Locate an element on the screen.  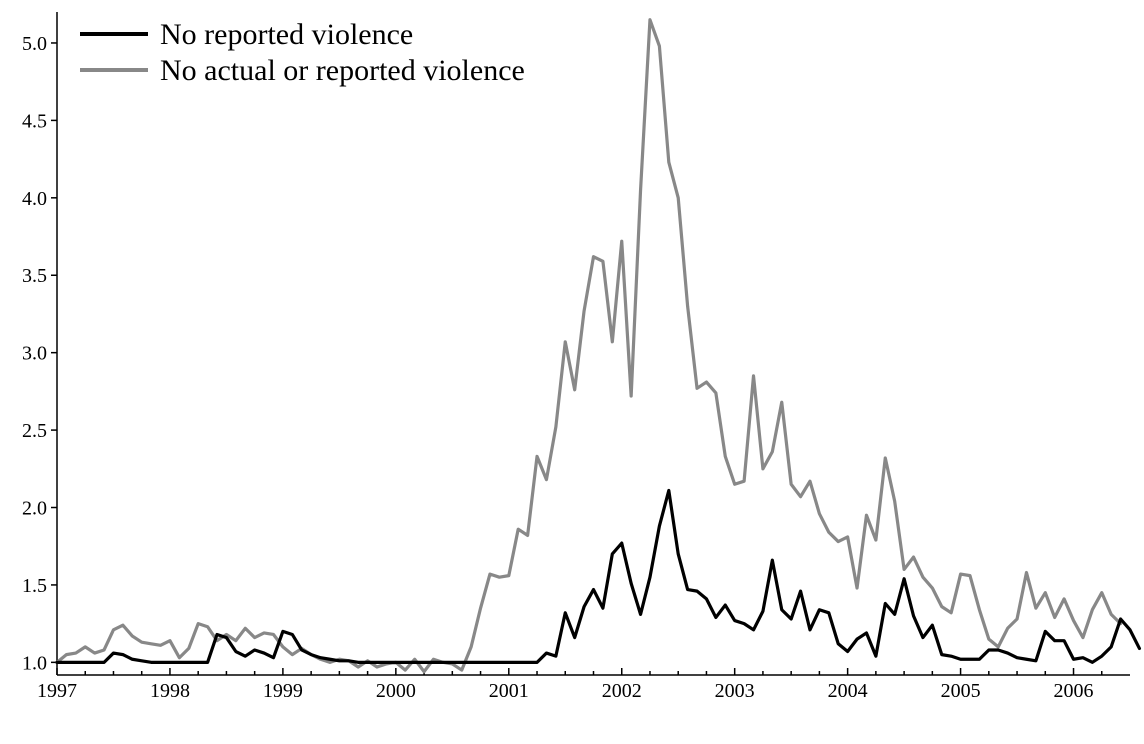
y-tick-label: 4.0 is located at coordinates (34, 199).